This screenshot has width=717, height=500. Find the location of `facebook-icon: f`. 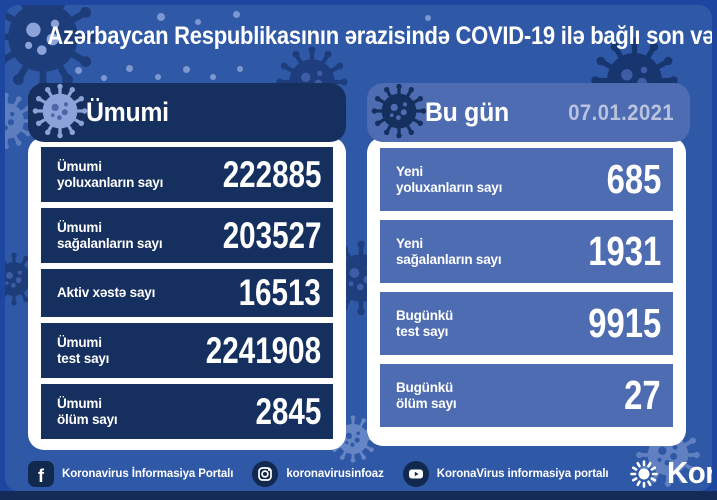

facebook-icon: f is located at coordinates (41, 474).